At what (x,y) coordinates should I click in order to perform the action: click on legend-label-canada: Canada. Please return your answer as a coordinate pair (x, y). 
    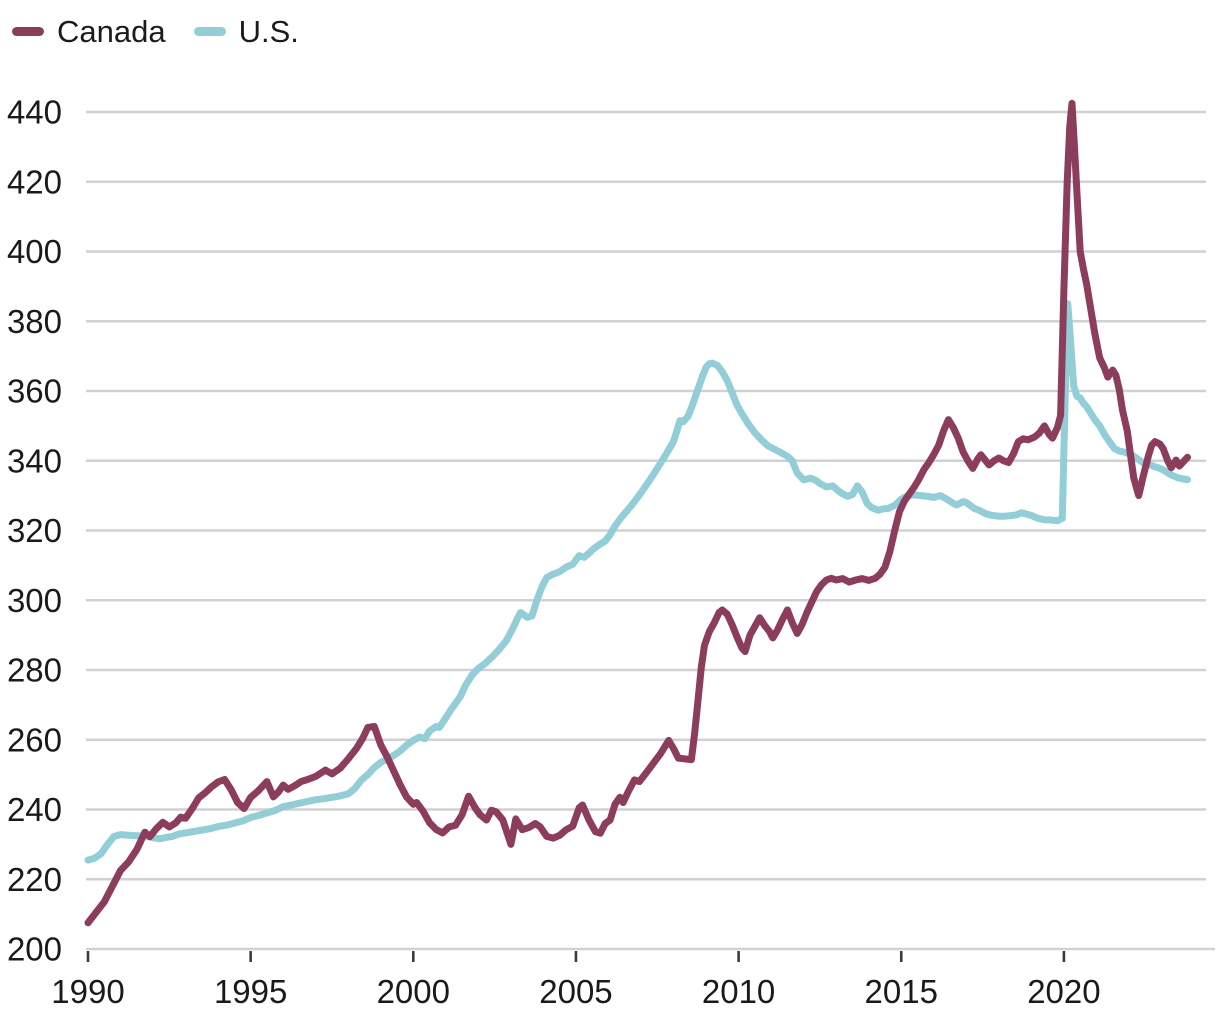
    Looking at the image, I should click on (111, 31).